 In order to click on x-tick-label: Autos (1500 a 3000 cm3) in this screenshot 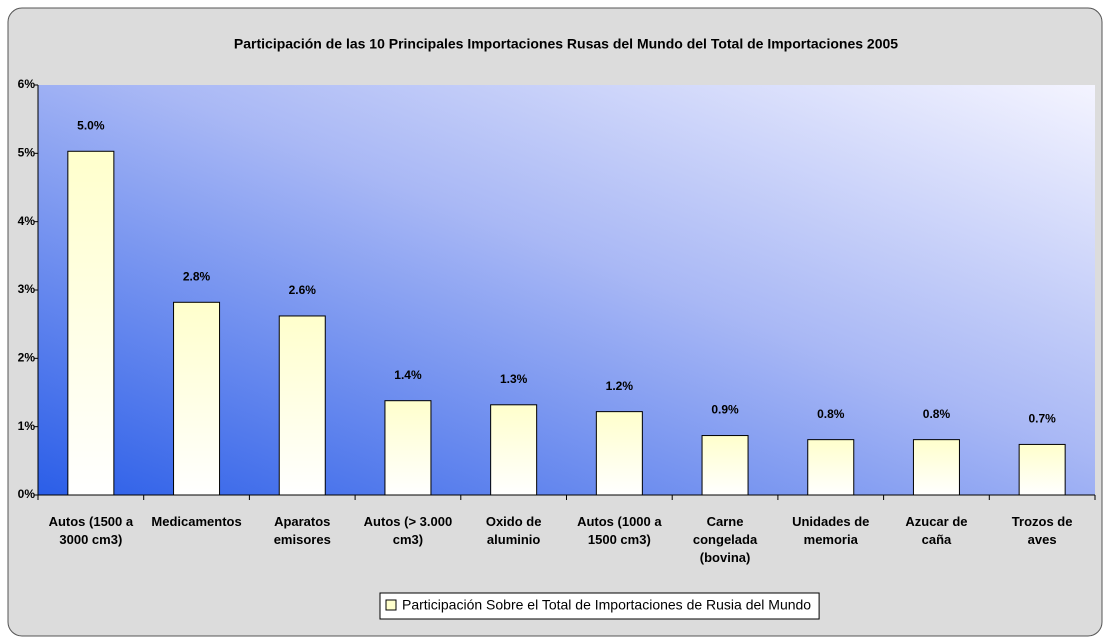, I will do `click(91, 530)`.